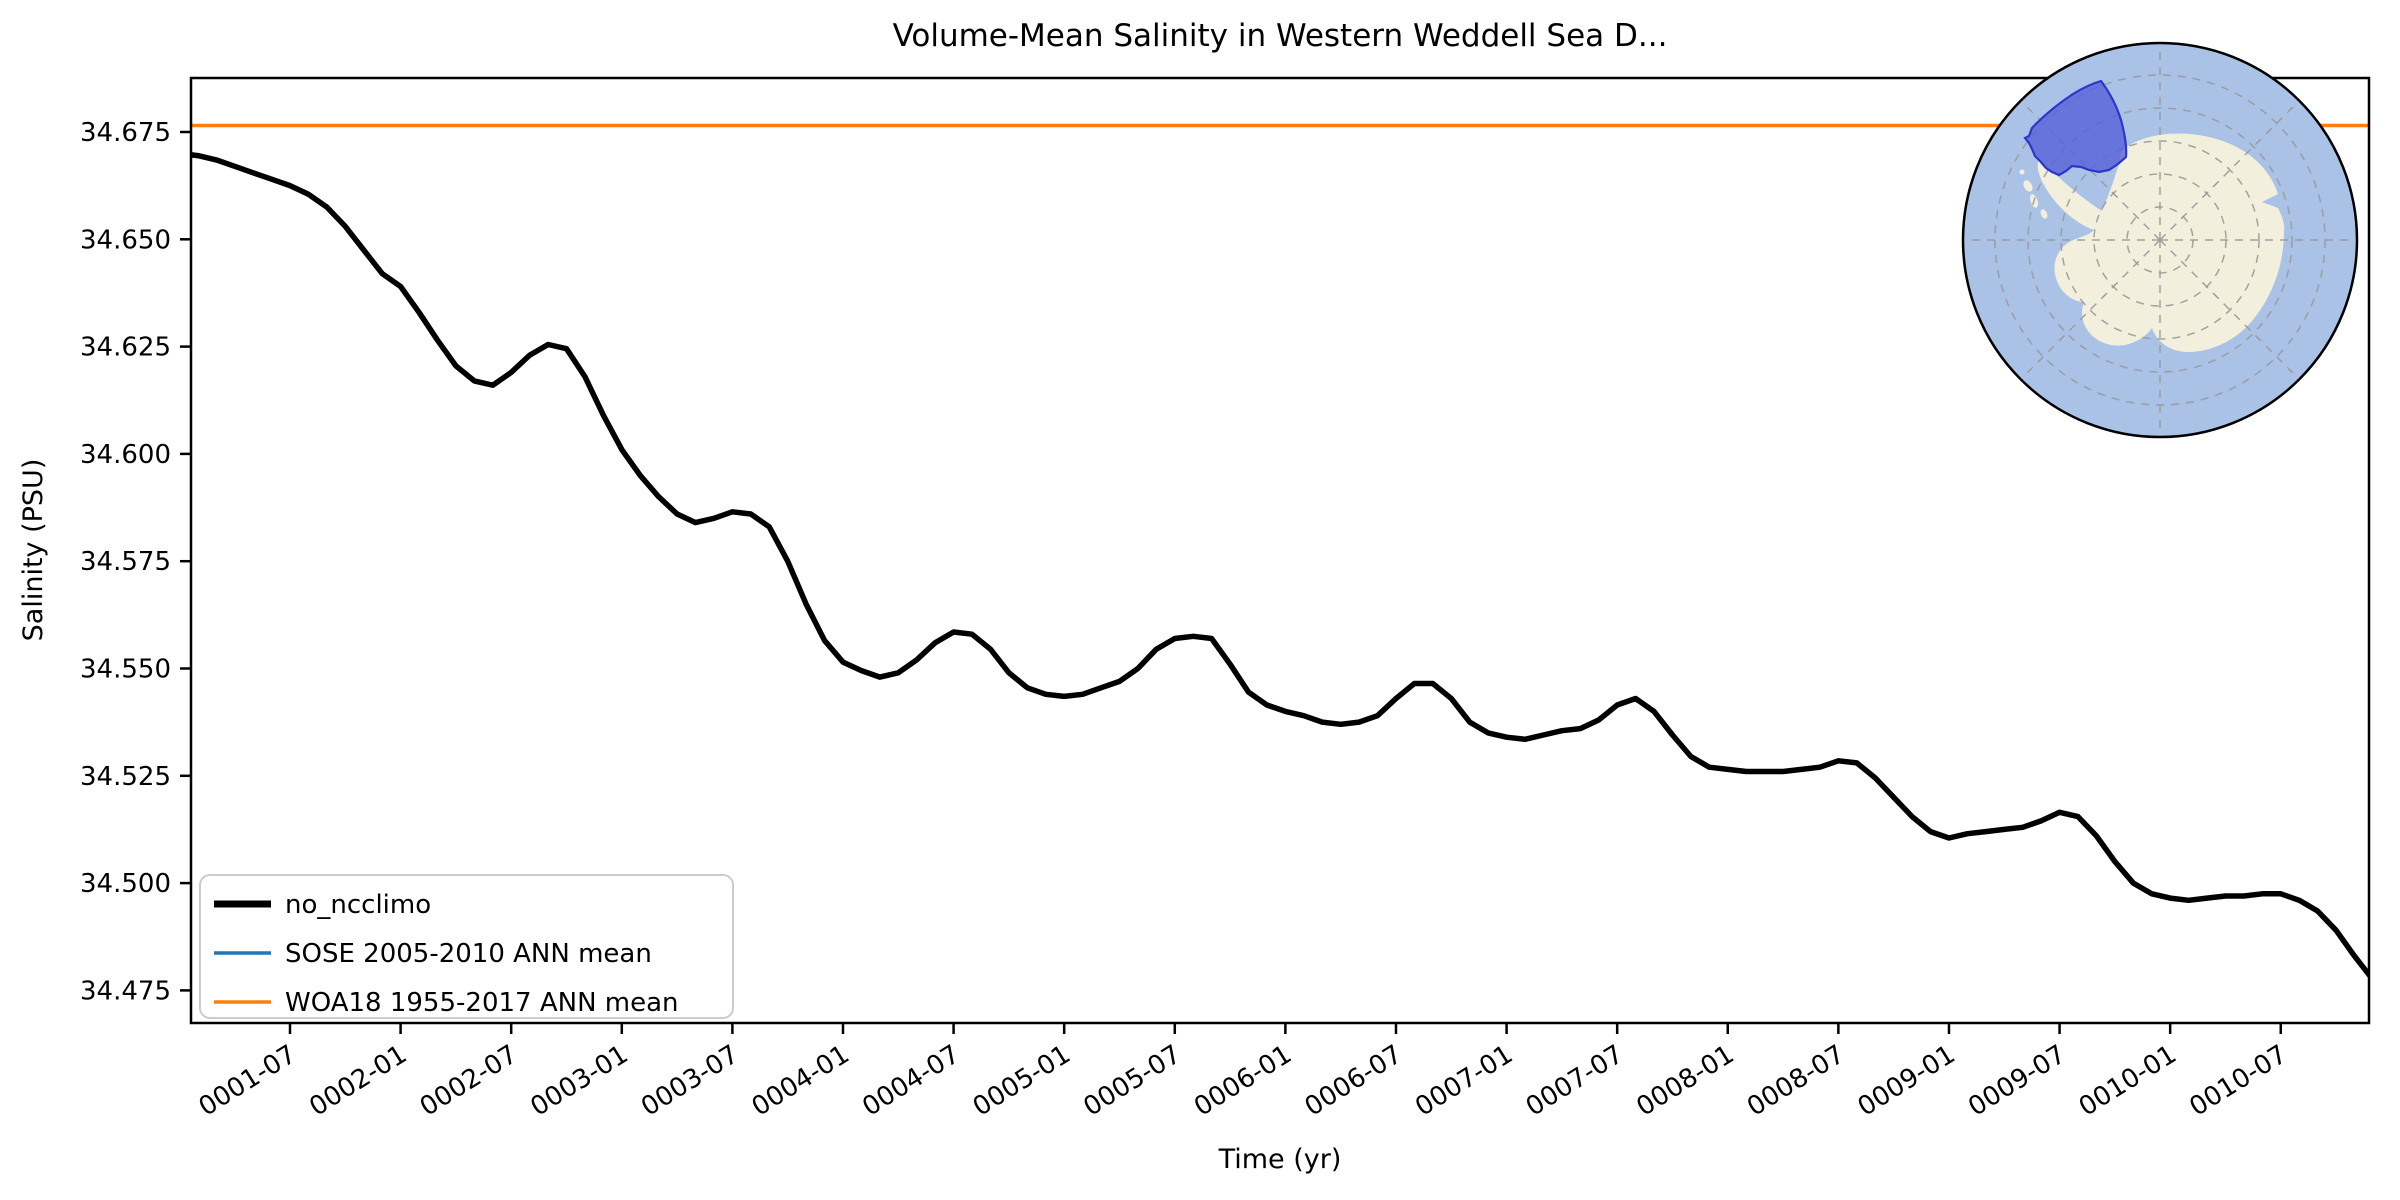 The width and height of the screenshot is (2400, 1200). I want to click on antarctica-landmass, so click(2161, 242).